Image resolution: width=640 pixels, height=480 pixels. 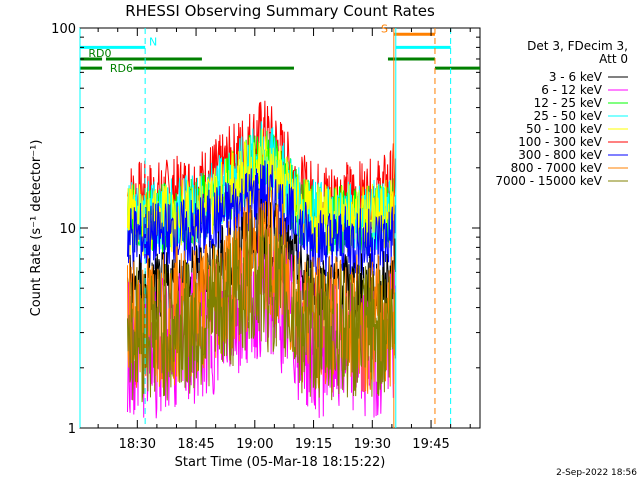 I want to click on legend-label: 6 - 12 keV, so click(x=572, y=90).